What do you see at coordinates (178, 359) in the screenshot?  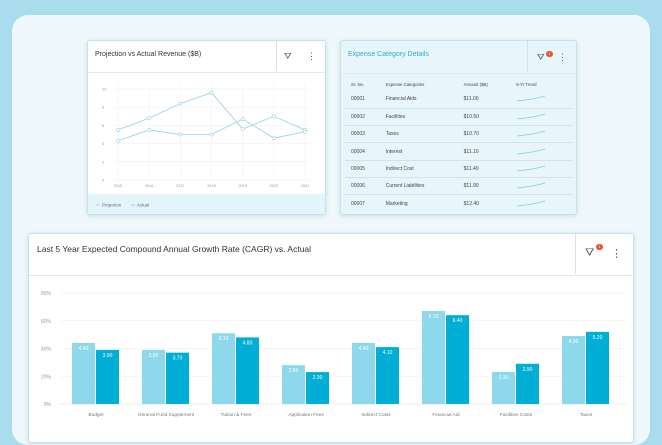 I see `data-label: 3.70` at bounding box center [178, 359].